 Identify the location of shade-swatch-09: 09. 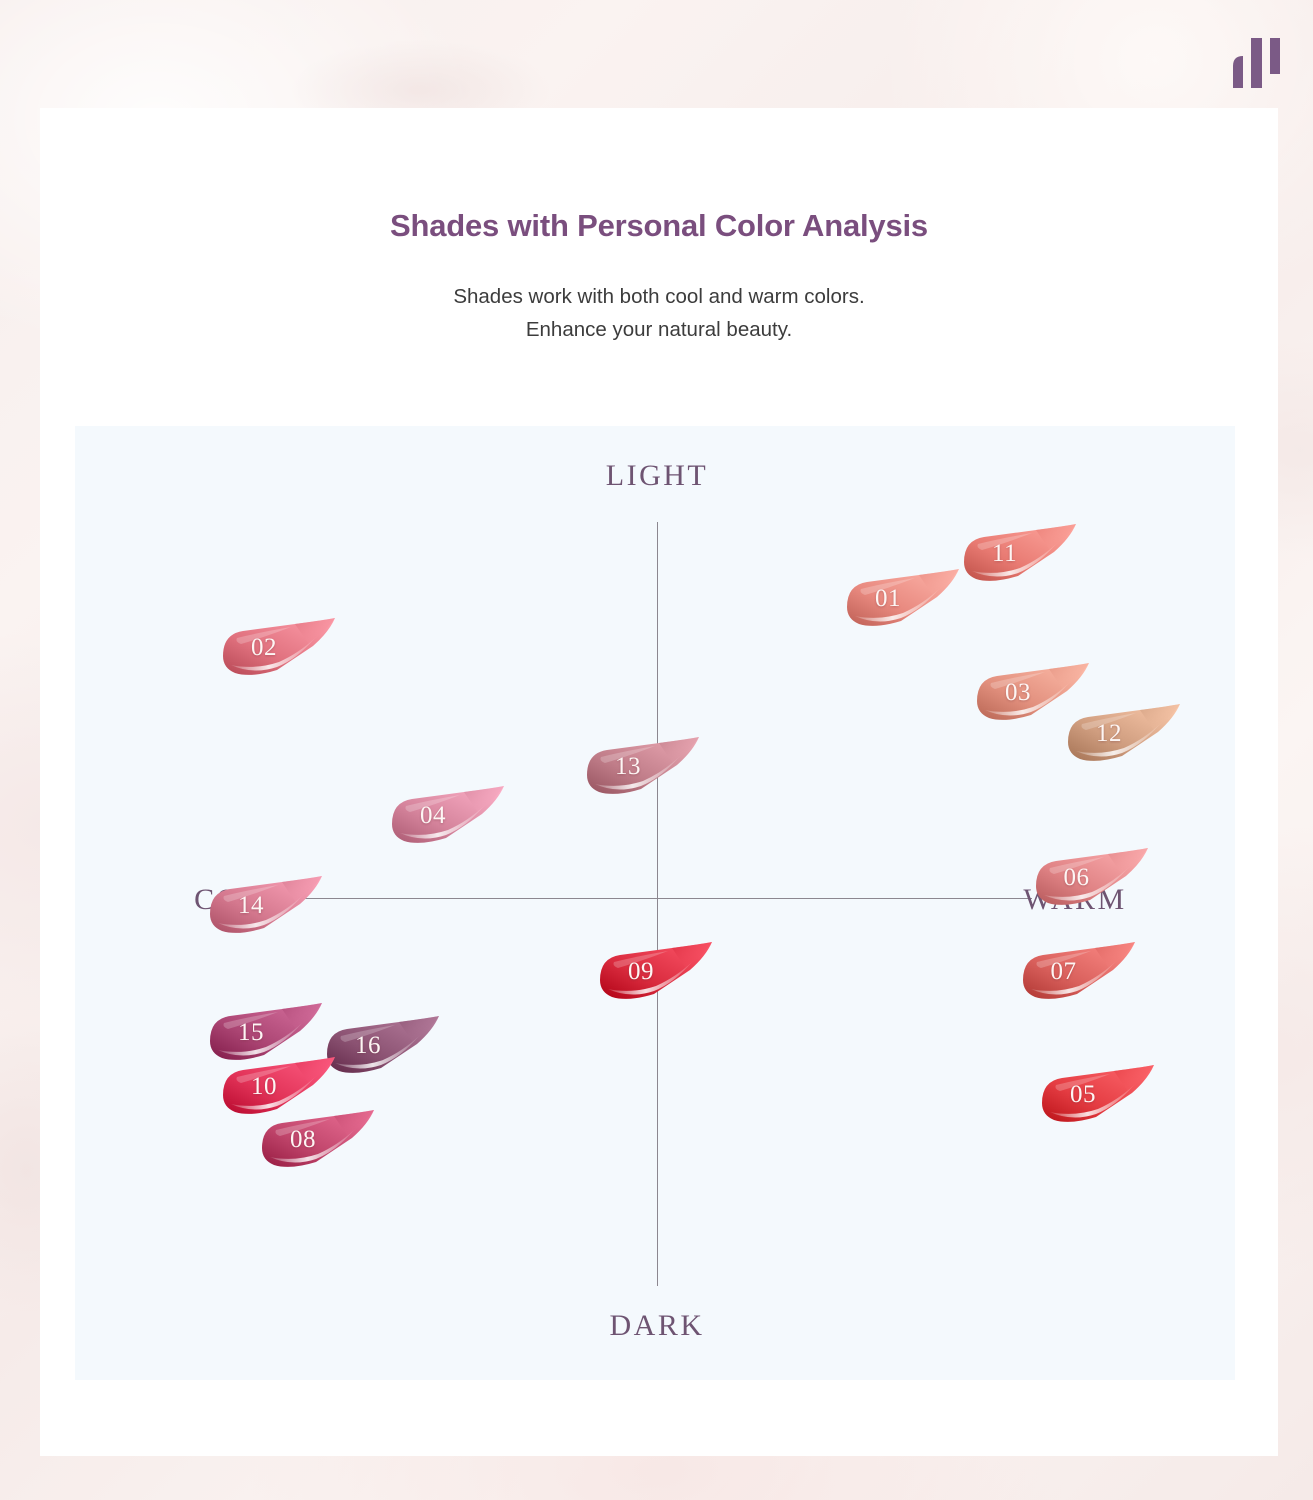
(657, 971).